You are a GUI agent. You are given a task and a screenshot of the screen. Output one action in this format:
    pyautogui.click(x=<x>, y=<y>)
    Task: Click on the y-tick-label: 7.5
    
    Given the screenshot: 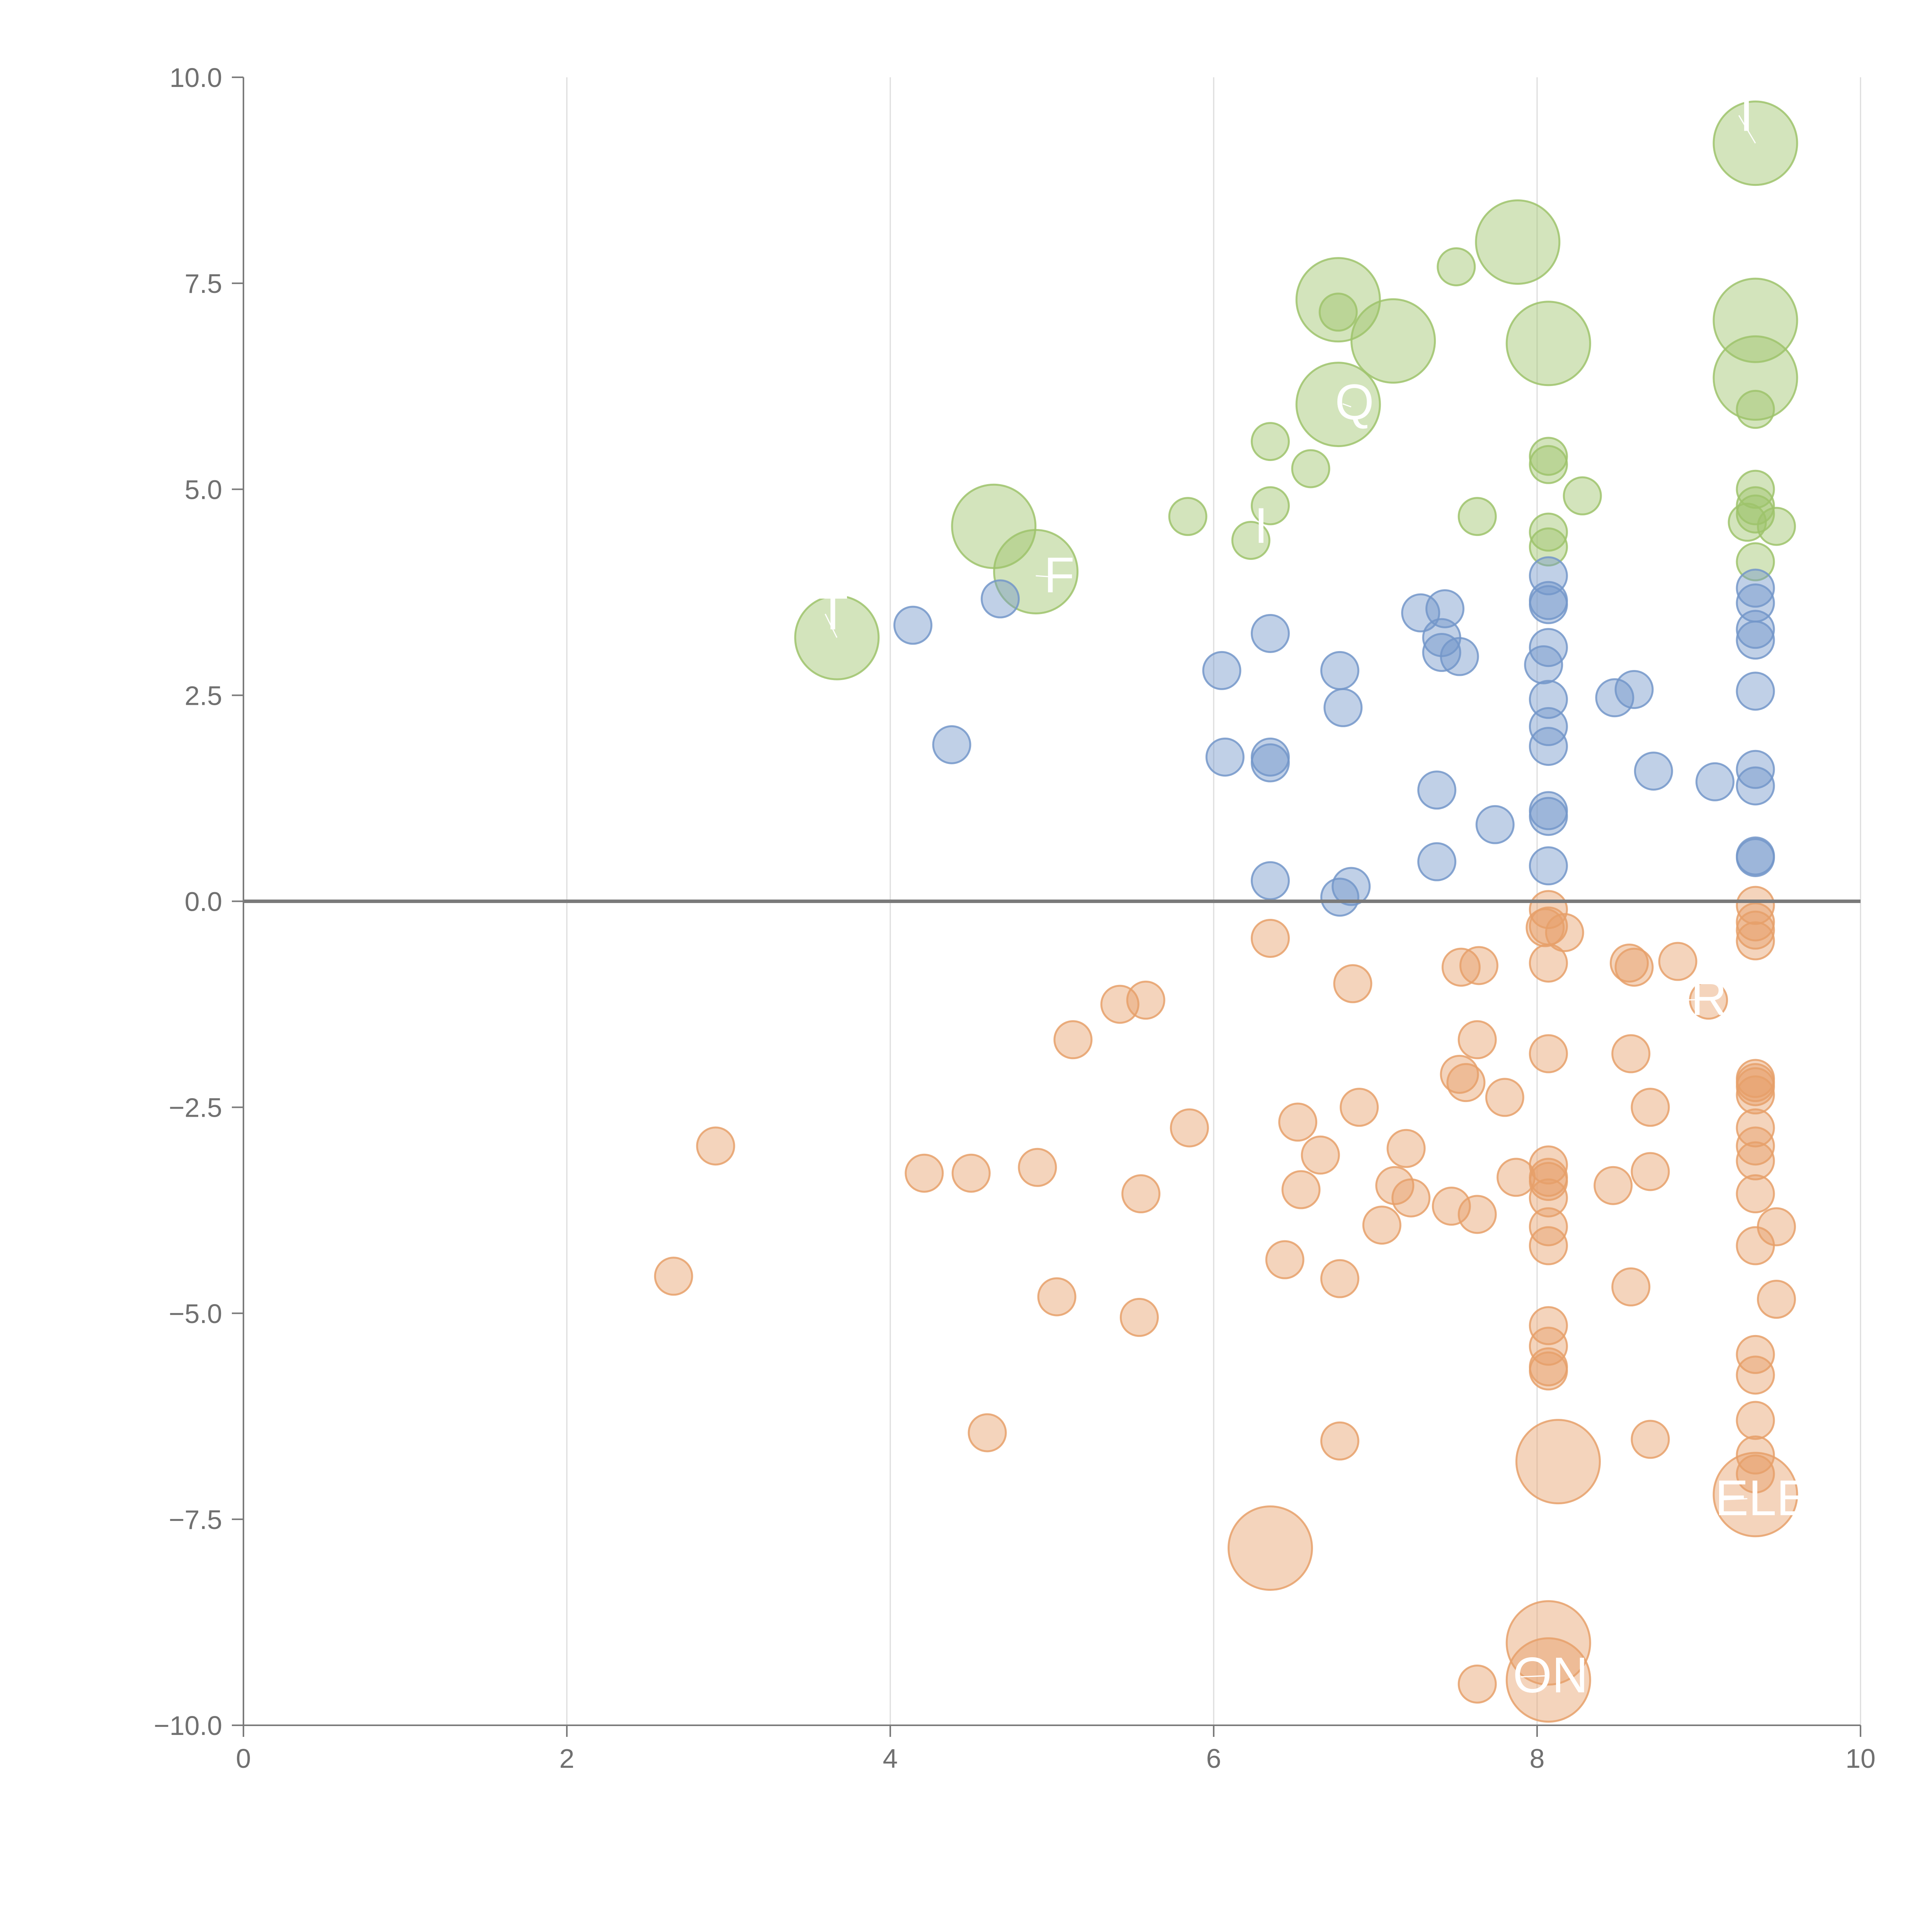 What is the action you would take?
    pyautogui.click(x=204, y=284)
    